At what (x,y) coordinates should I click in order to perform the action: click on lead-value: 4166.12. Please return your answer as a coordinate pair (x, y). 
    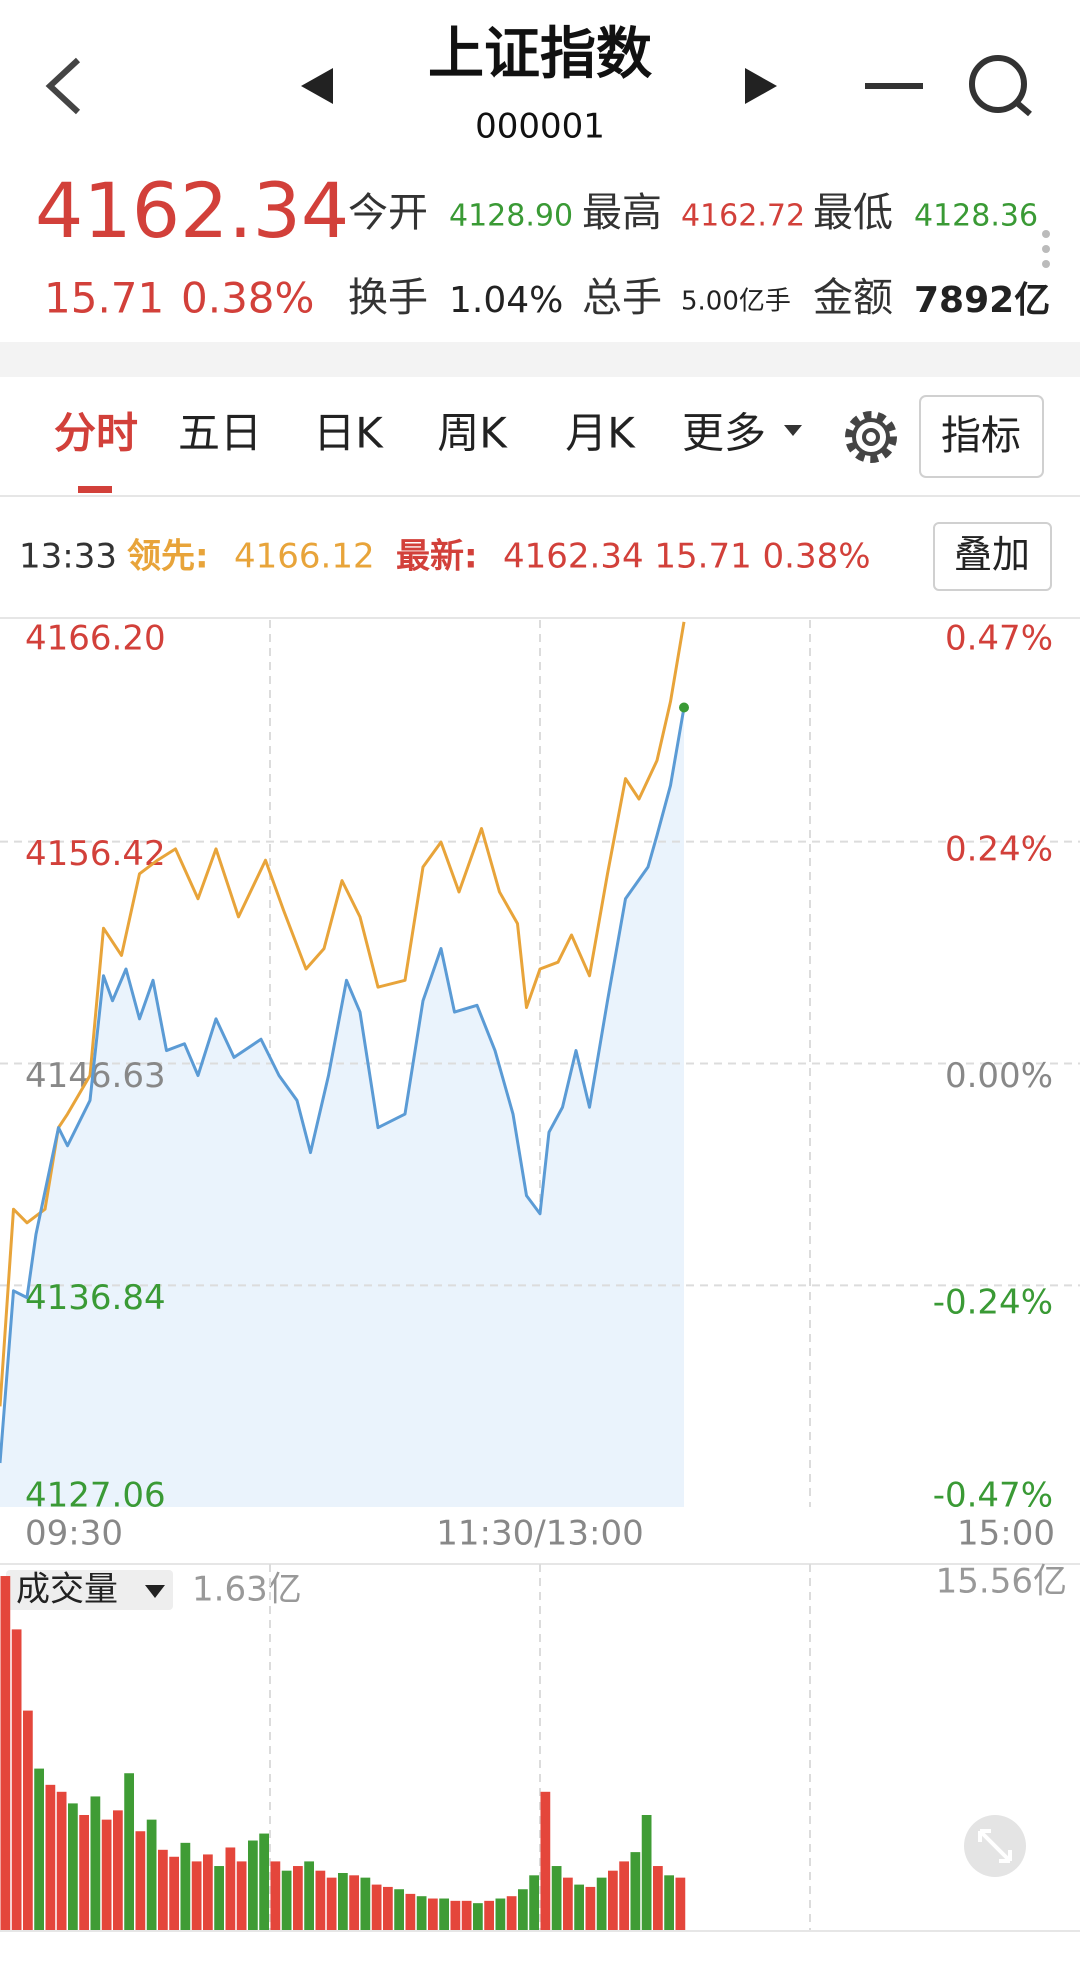
    Looking at the image, I should click on (304, 557).